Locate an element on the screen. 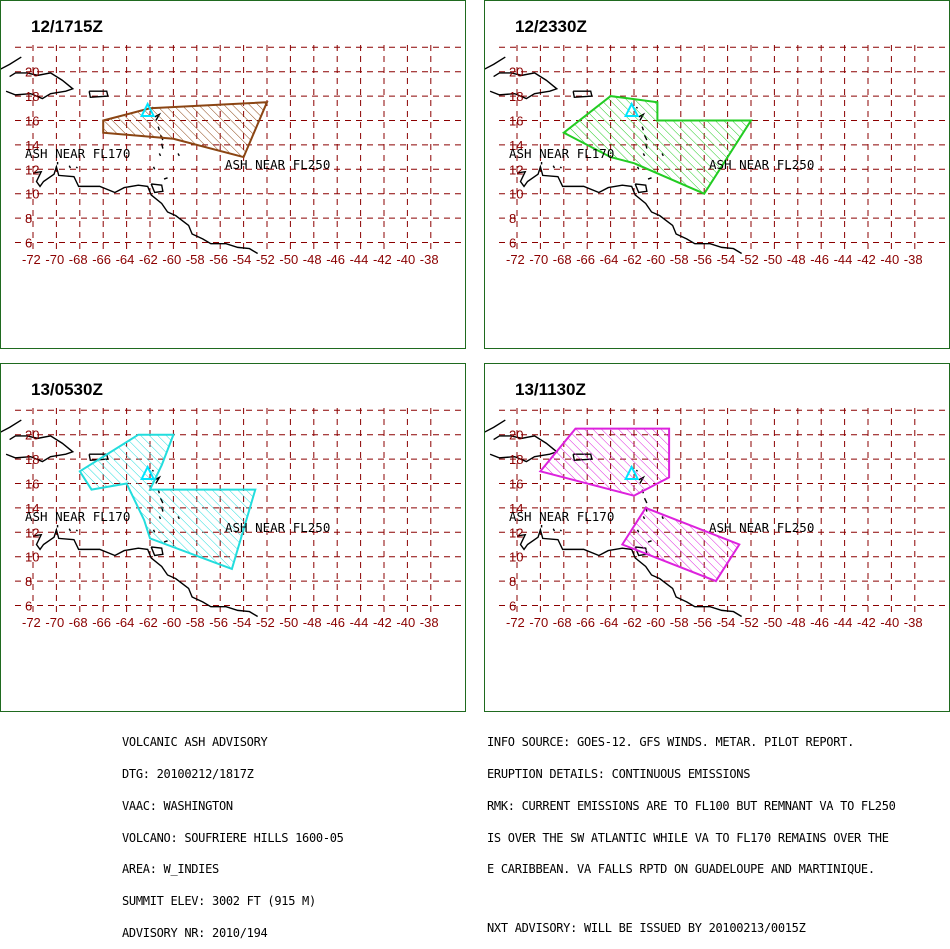  advisory-line: ADVISORY NR: 2010/194 is located at coordinates (195, 932).